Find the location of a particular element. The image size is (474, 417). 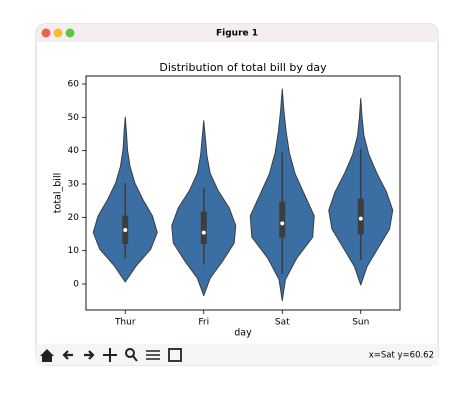

window-title: Figure 1 is located at coordinates (237, 34).